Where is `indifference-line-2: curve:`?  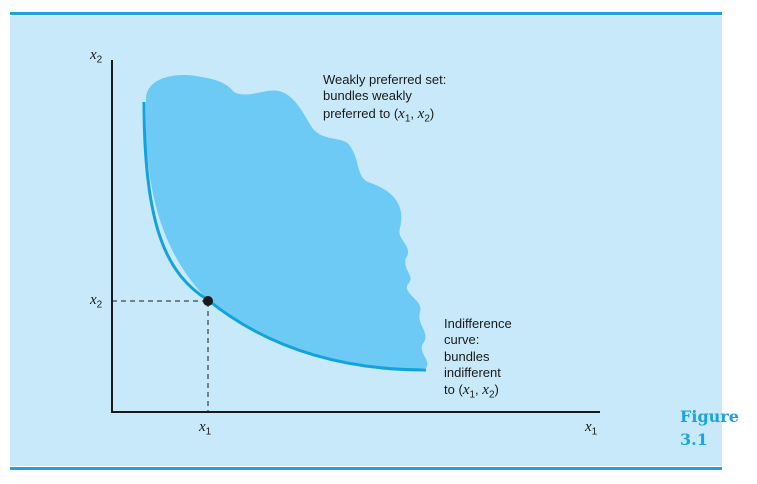
indifference-line-2: curve: is located at coordinates (462, 340).